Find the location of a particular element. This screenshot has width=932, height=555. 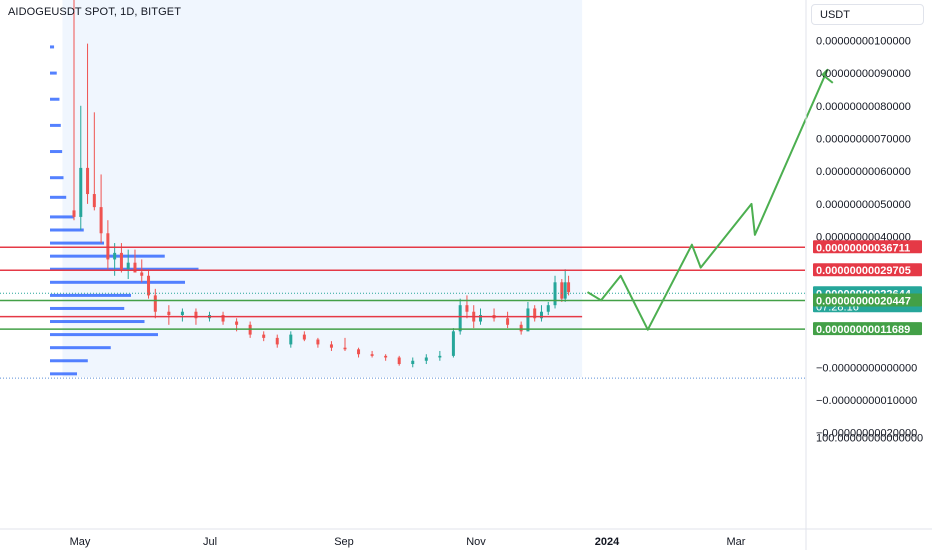

chart-title: AIDOGEUSDT SPOT, 1D, BITGET is located at coordinates (95, 12).